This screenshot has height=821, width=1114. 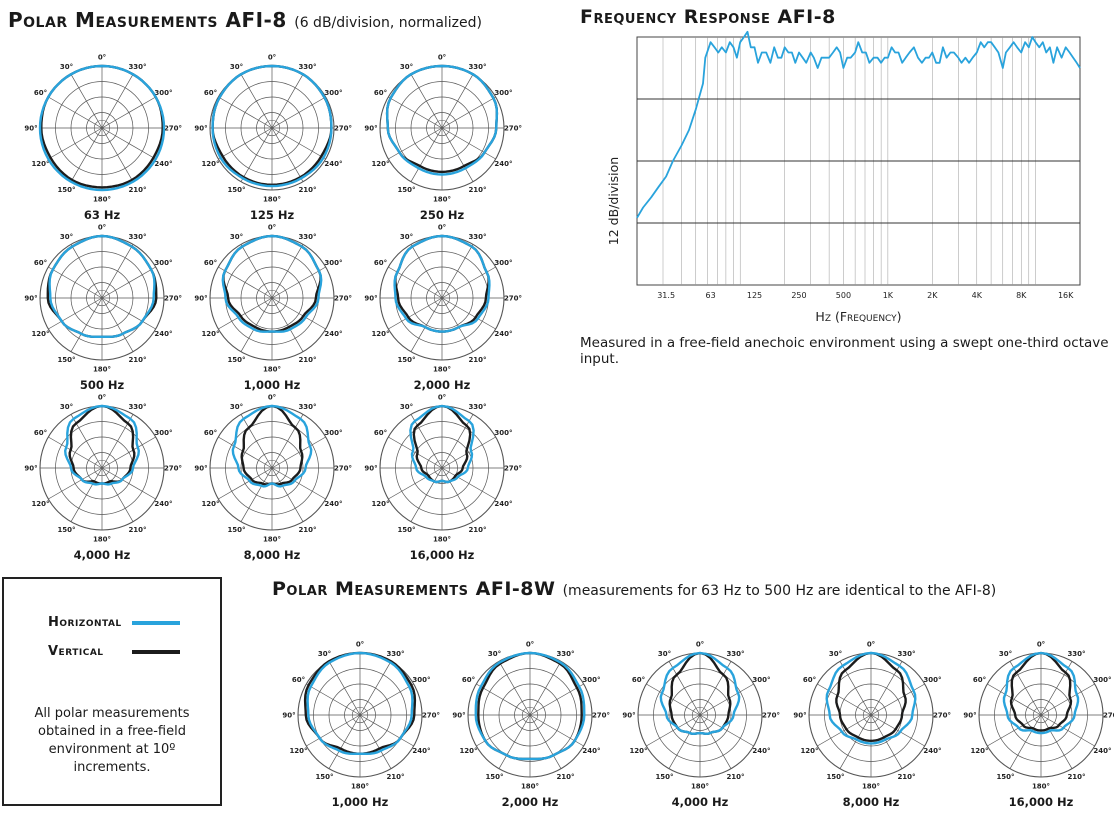 I want to click on fr-xlabel: Hz (Frequency), so click(x=858, y=316).